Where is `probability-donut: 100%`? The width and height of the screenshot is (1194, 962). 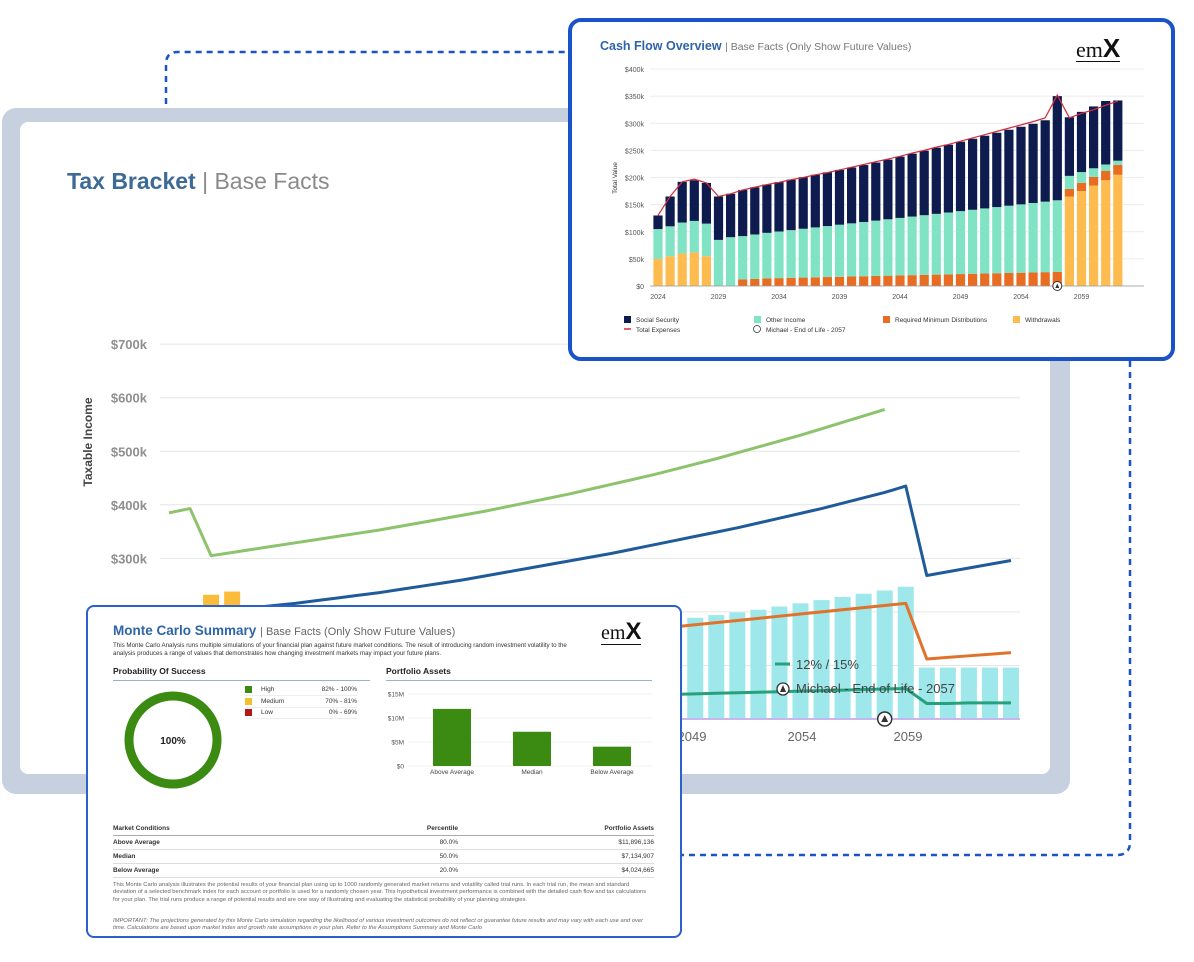
probability-donut: 100% is located at coordinates (173, 740).